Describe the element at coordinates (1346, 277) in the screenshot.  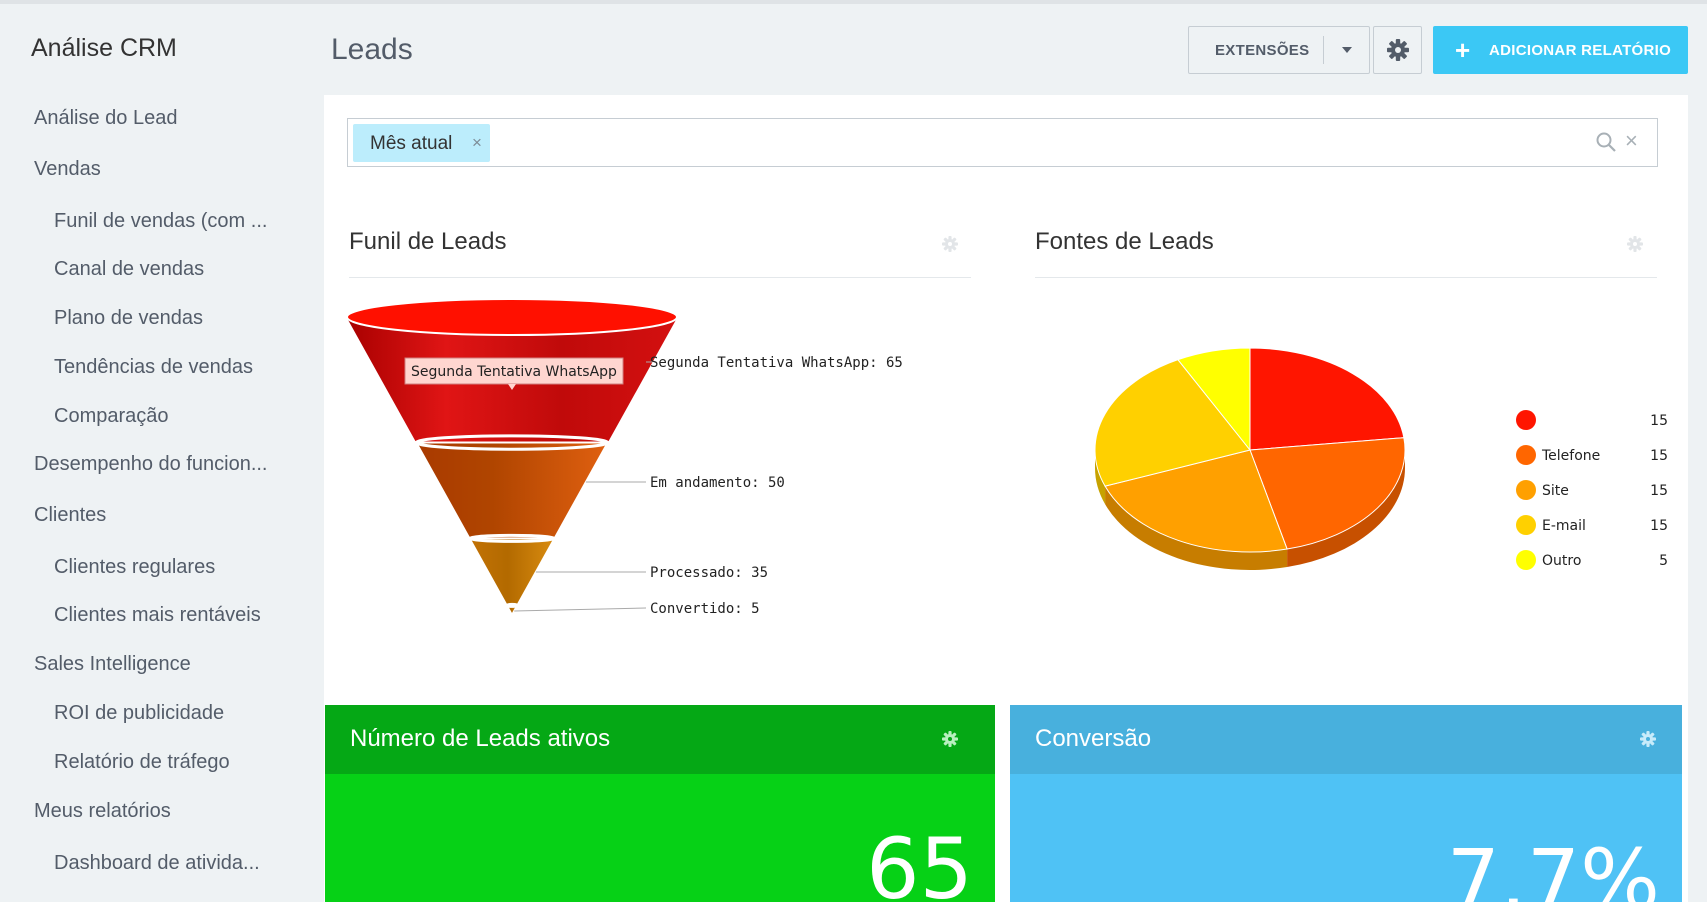
I see `sources-widget-divider` at that location.